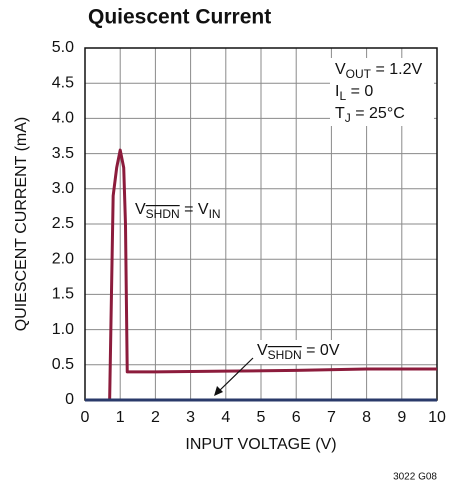 The height and width of the screenshot is (487, 460). What do you see at coordinates (359, 91) in the screenshot?
I see `annotation-part: = 0` at bounding box center [359, 91].